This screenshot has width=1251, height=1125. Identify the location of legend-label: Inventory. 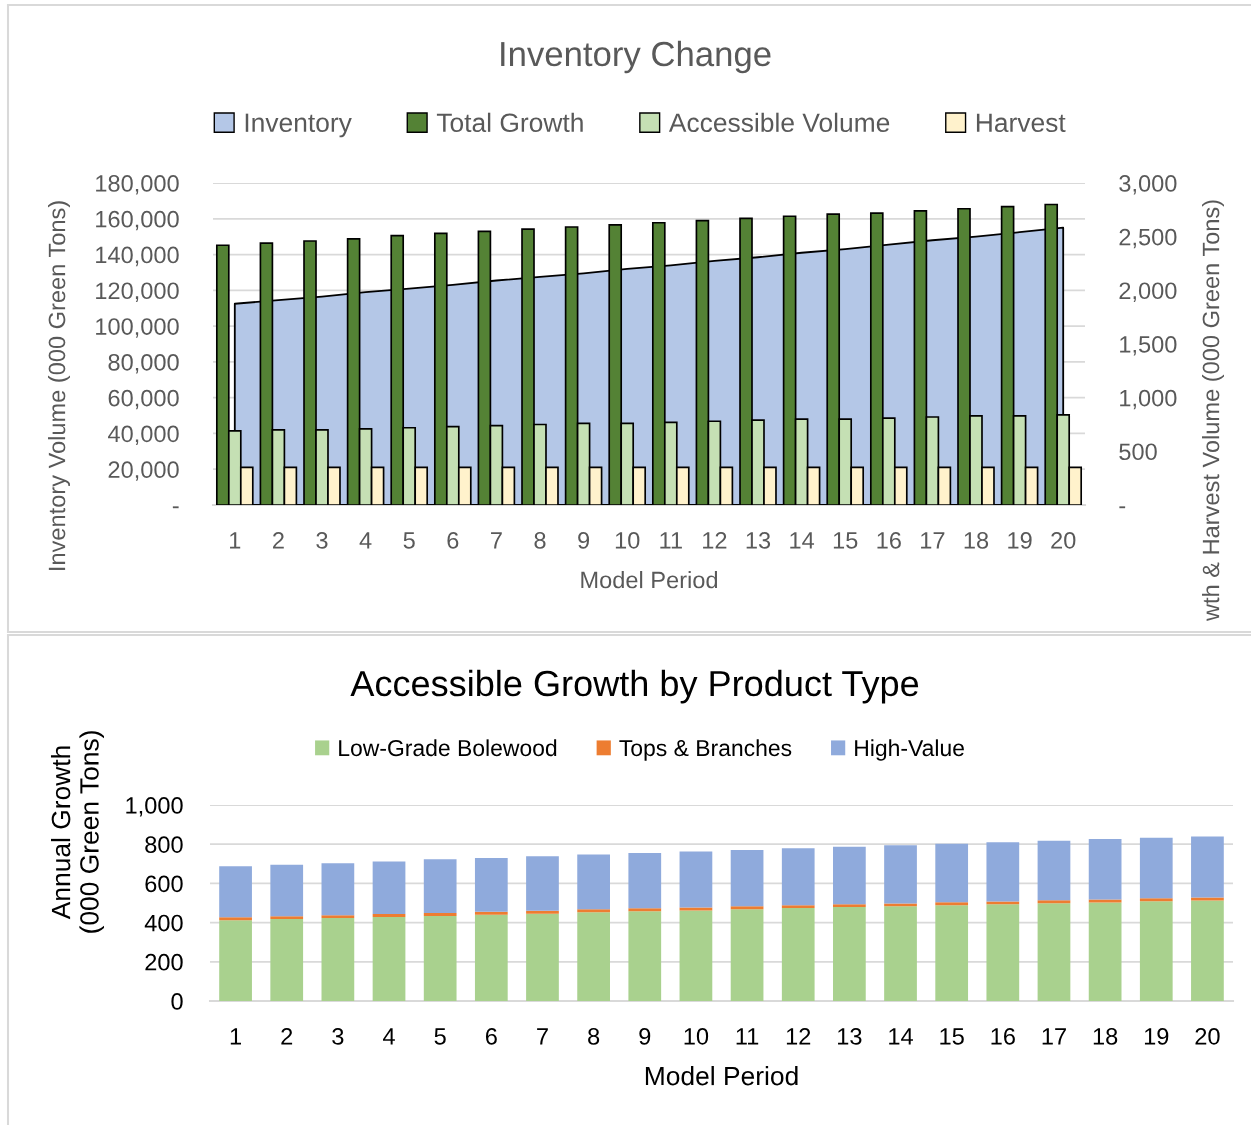
(298, 125).